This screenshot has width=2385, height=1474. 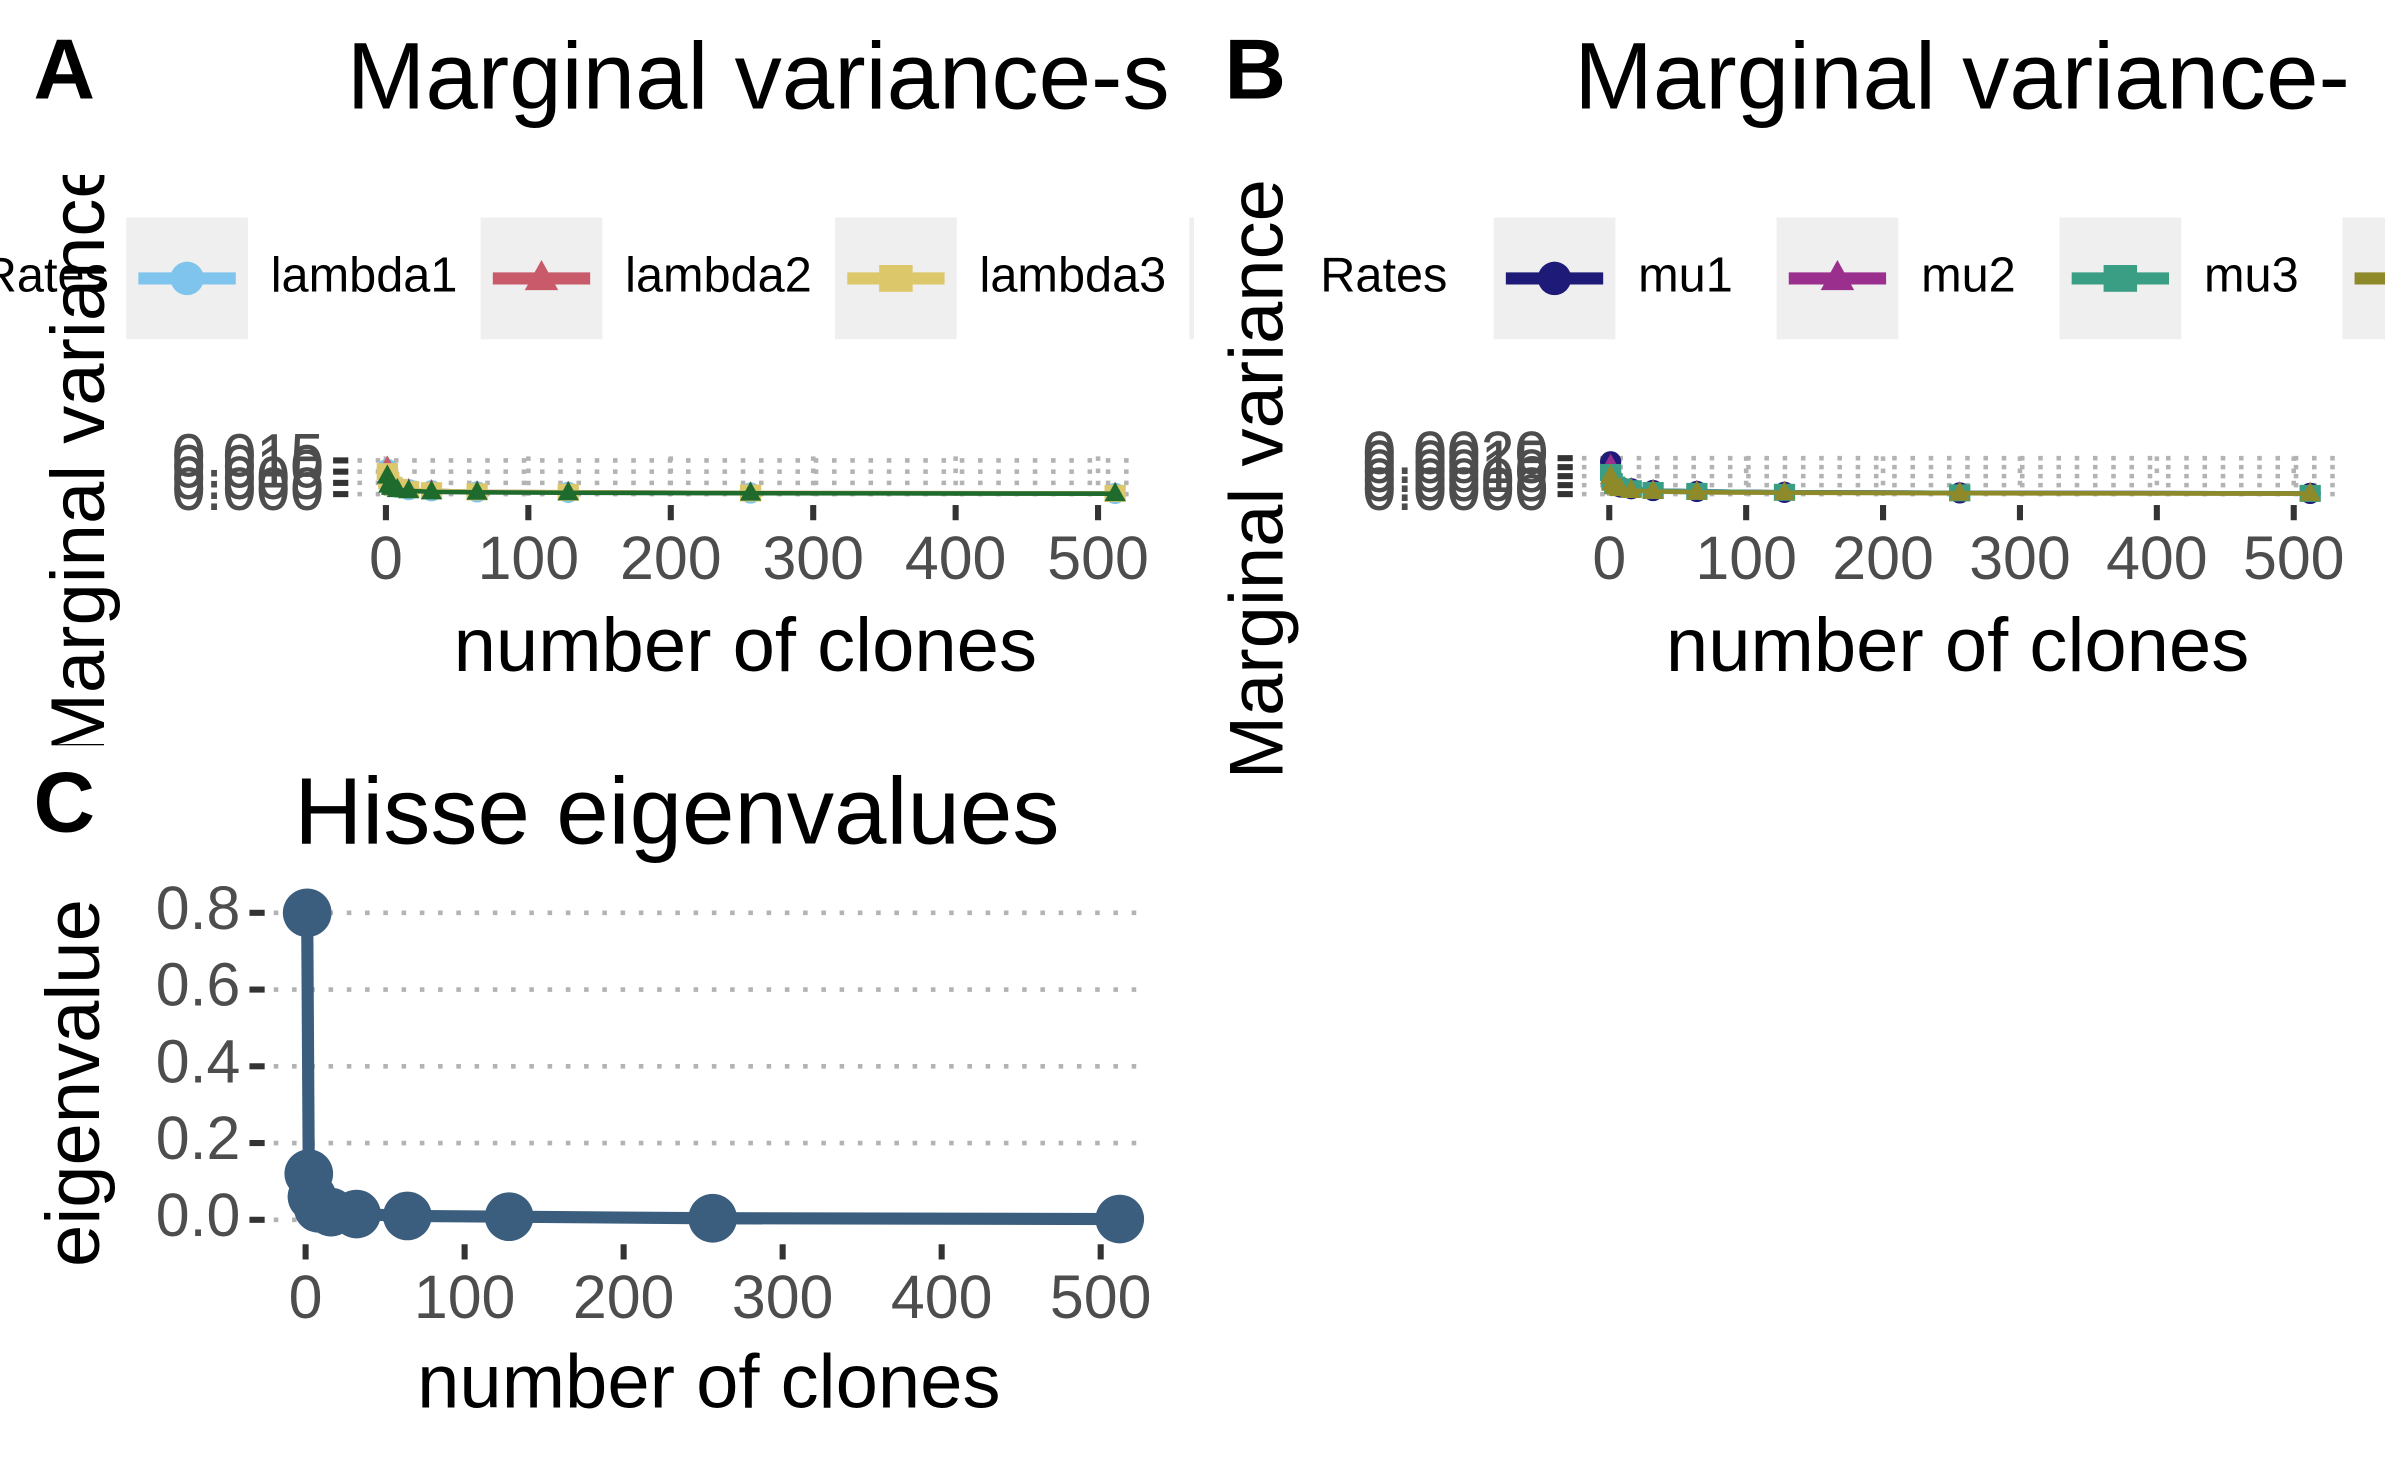 I want to click on legend-label: mu1, so click(x=1685, y=275).